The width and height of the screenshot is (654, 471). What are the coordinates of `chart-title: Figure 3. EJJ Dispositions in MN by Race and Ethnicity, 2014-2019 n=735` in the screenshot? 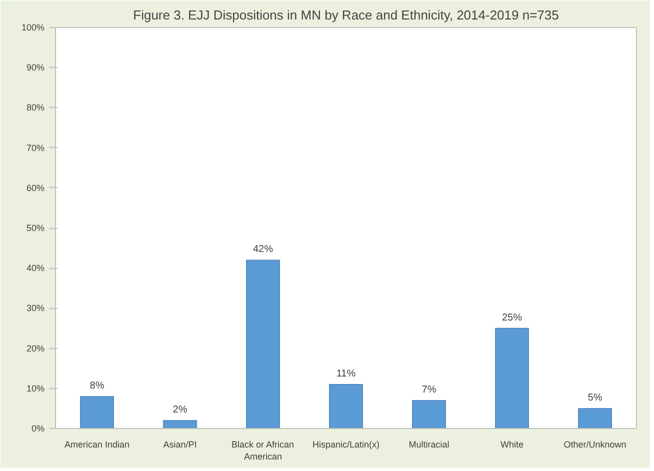 It's located at (346, 15).